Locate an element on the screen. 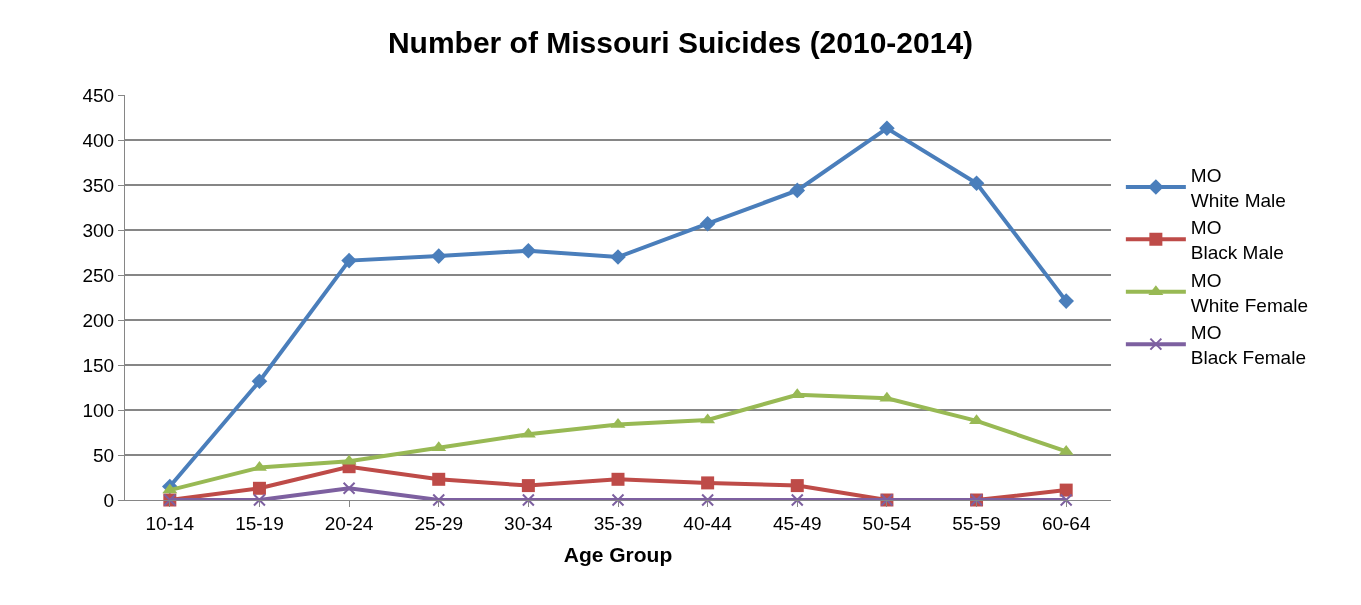 The image size is (1361, 605). x-tick-label: 15-19 is located at coordinates (259, 523).